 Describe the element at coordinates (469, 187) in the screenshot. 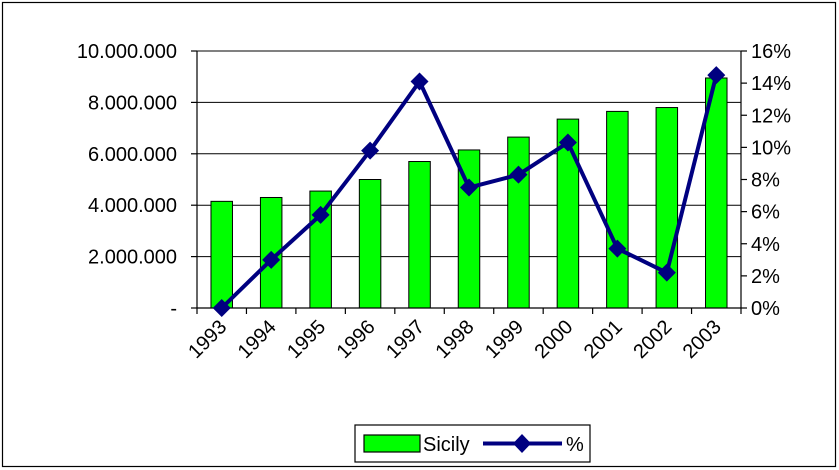

I see `point-1998` at that location.